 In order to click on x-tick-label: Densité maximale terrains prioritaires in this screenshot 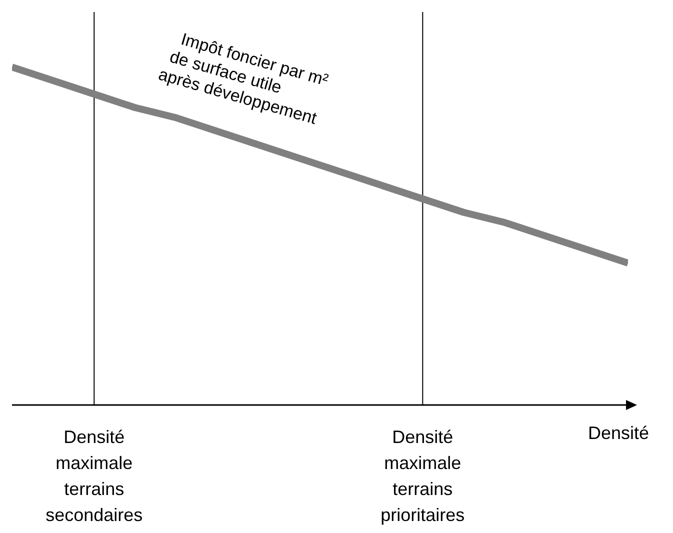, I will do `click(422, 476)`.